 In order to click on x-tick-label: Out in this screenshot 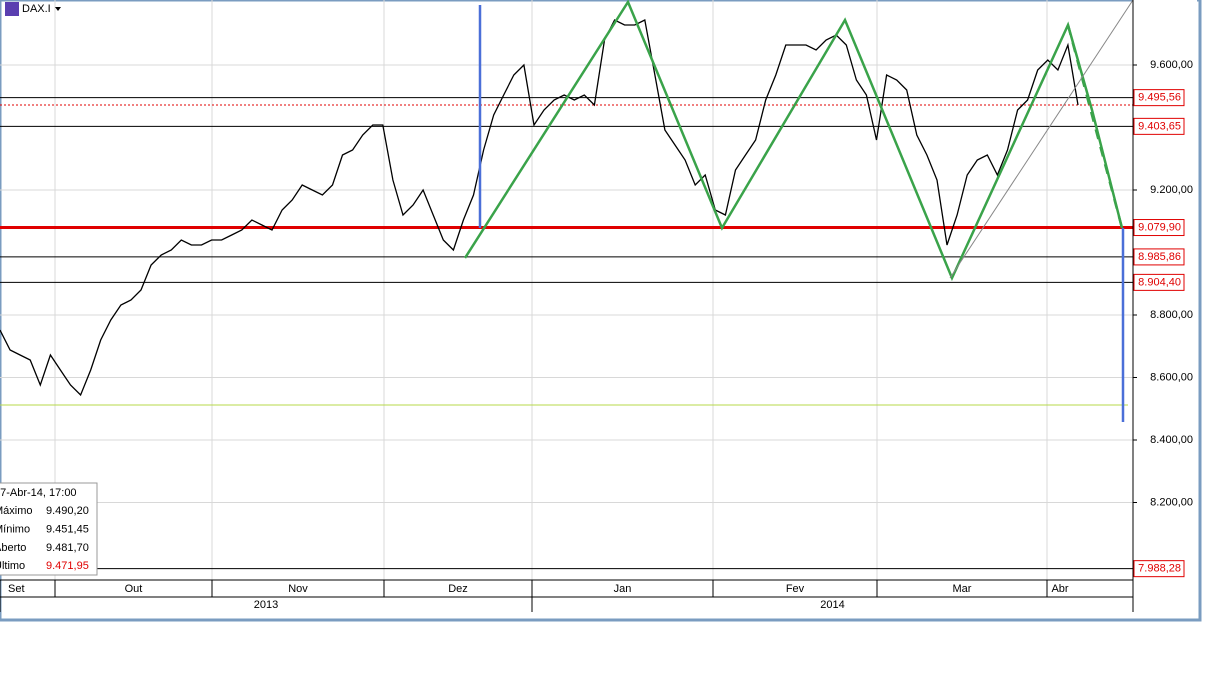, I will do `click(134, 589)`.